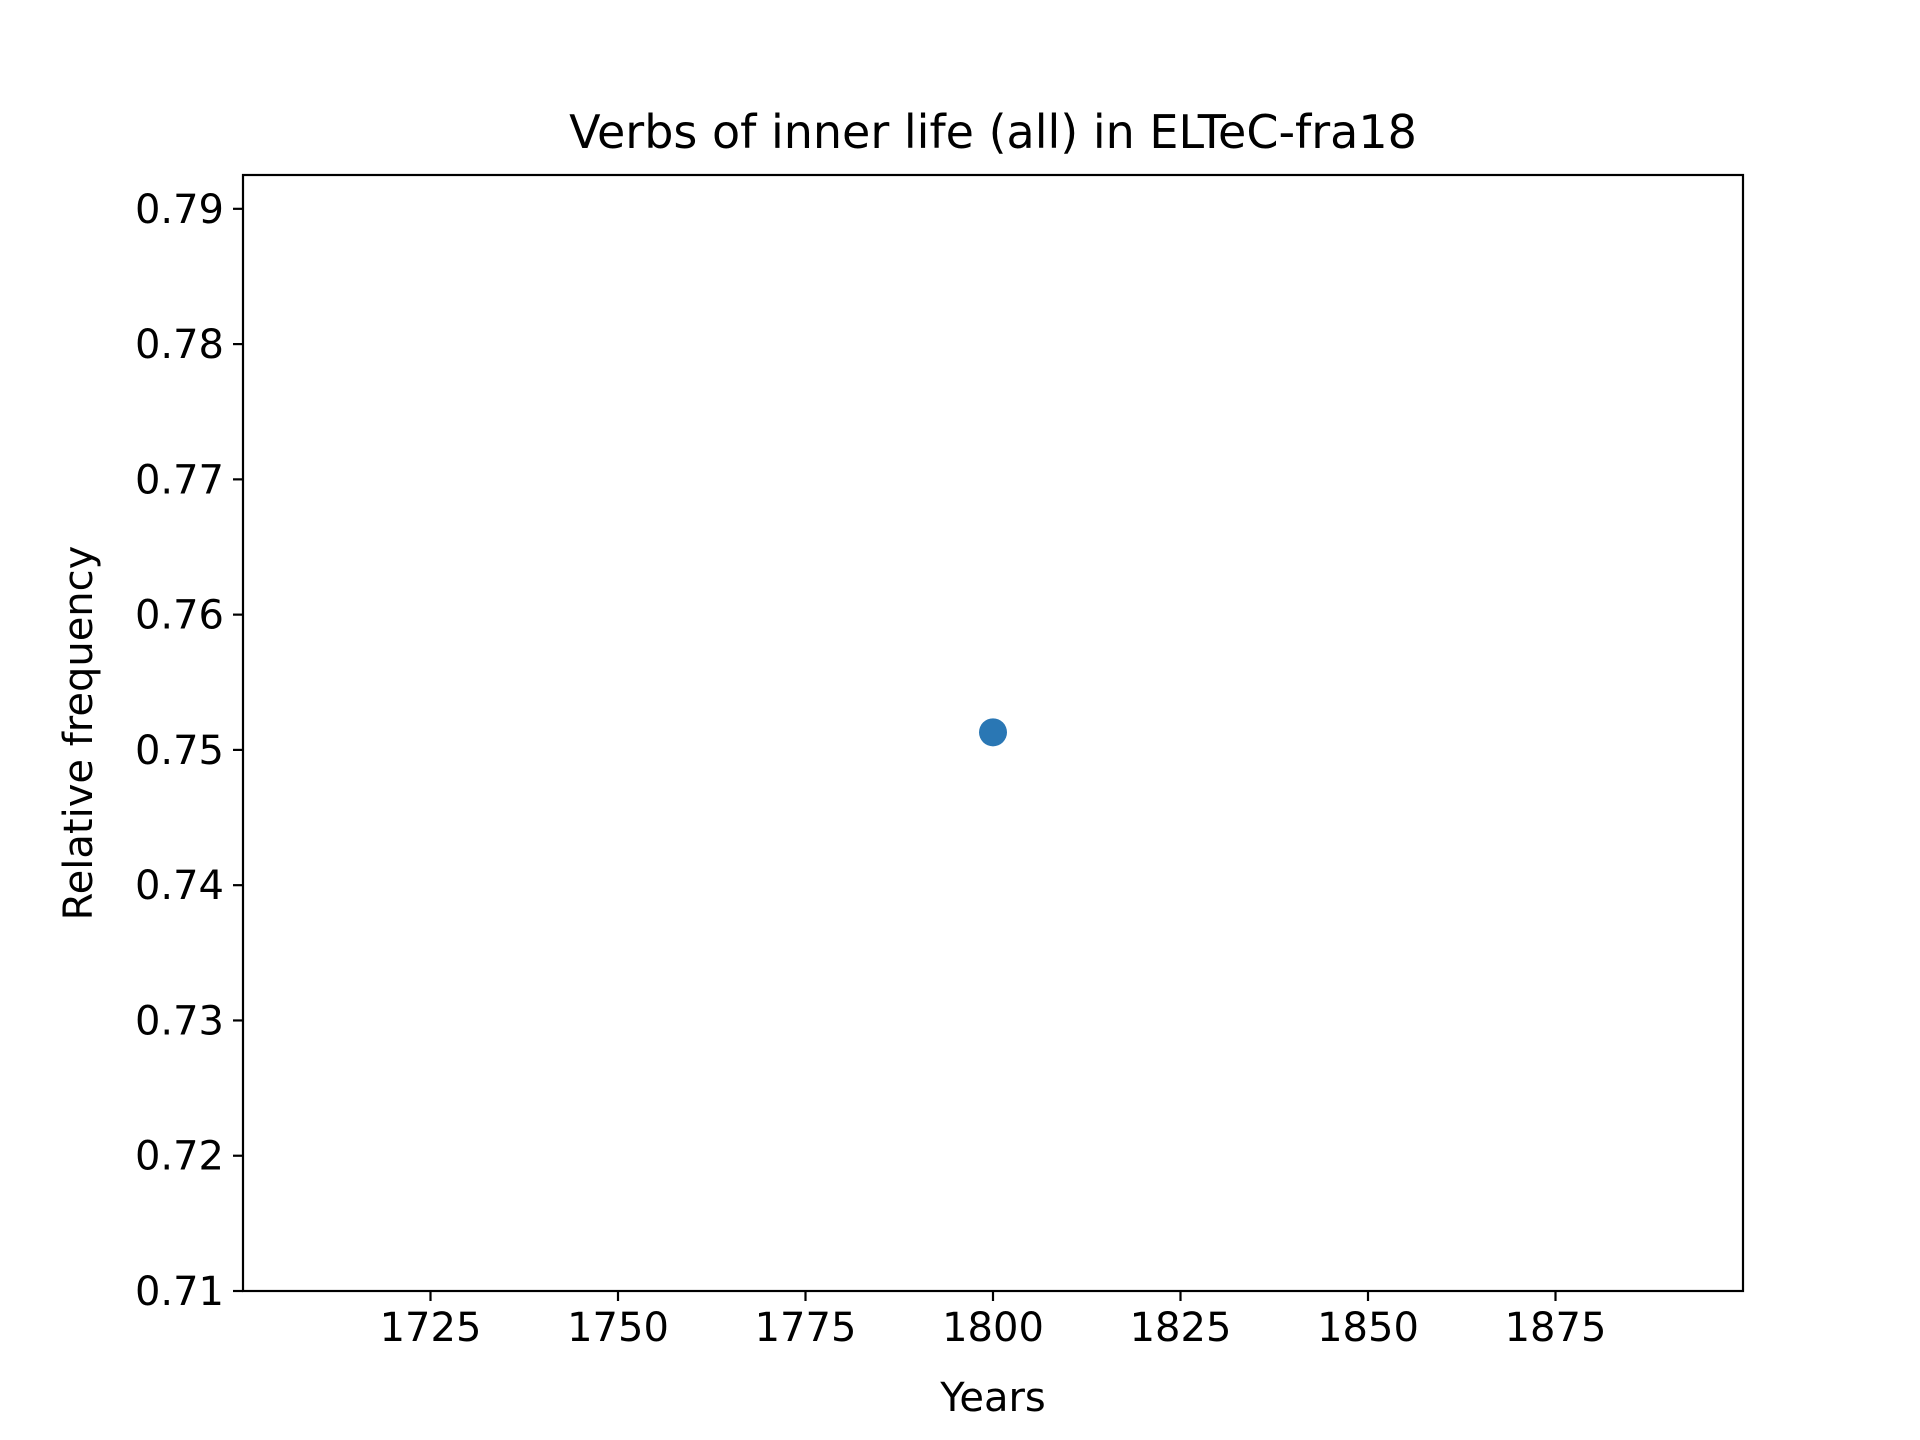 The height and width of the screenshot is (1440, 1920). I want to click on y-axis-label: Relative frequency, so click(79, 733).